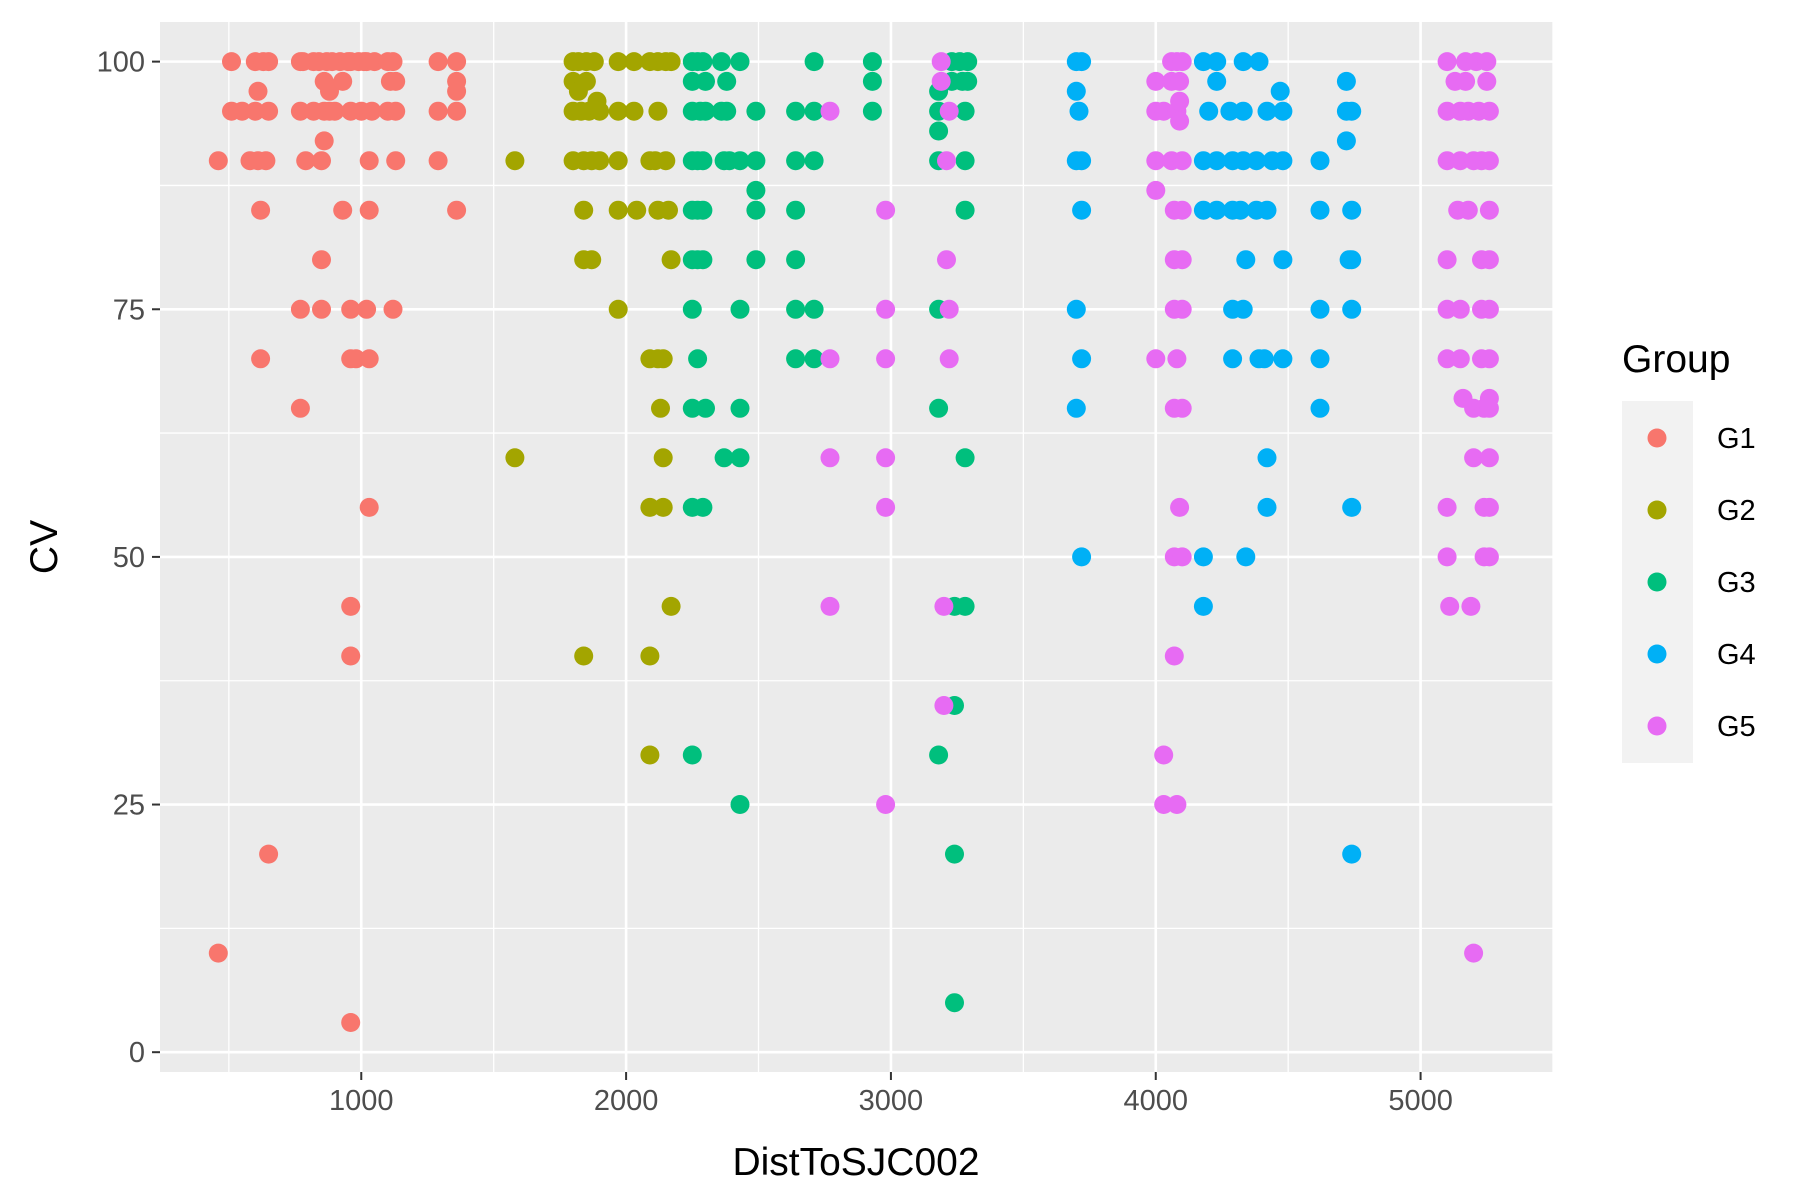 Image resolution: width=1800 pixels, height=1200 pixels. I want to click on legend-items: G1 G2 G3 G4 G5, so click(1701, 583).